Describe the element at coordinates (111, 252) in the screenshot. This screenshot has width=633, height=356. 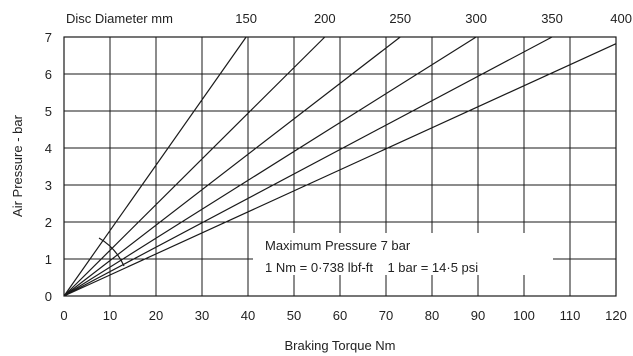
I see `angle-arc-marker` at that location.